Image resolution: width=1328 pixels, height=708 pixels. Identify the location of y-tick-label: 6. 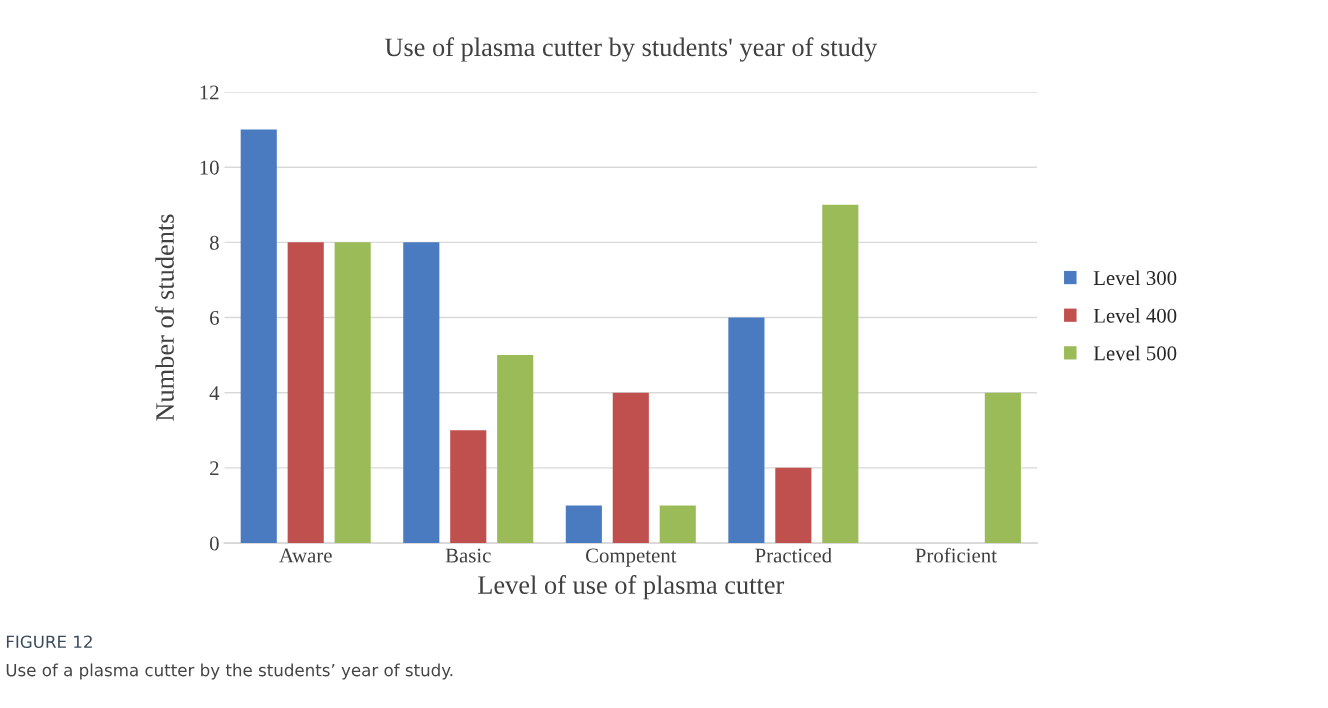
(214, 317).